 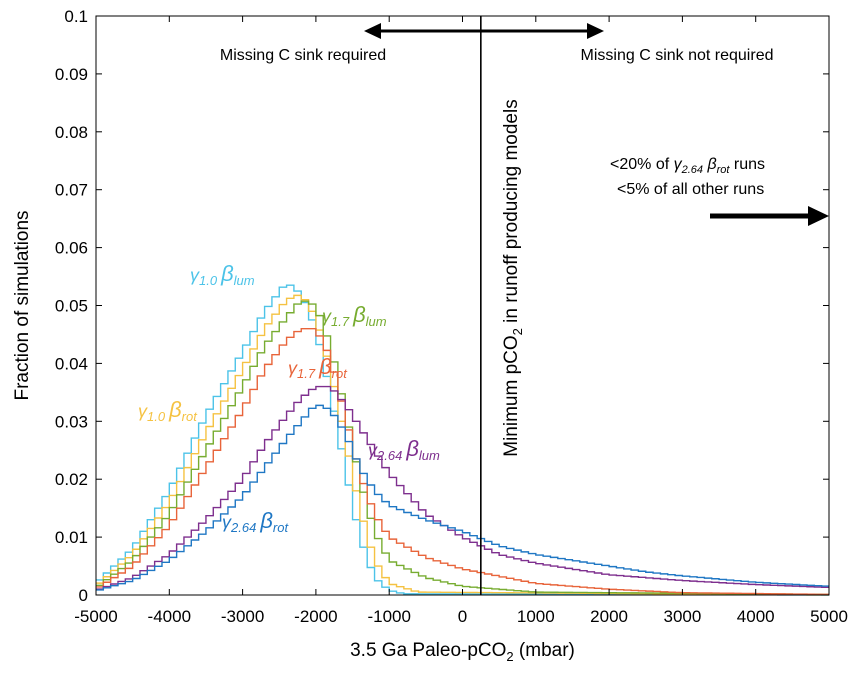 What do you see at coordinates (682, 616) in the screenshot?
I see `x-tick-label: 3000` at bounding box center [682, 616].